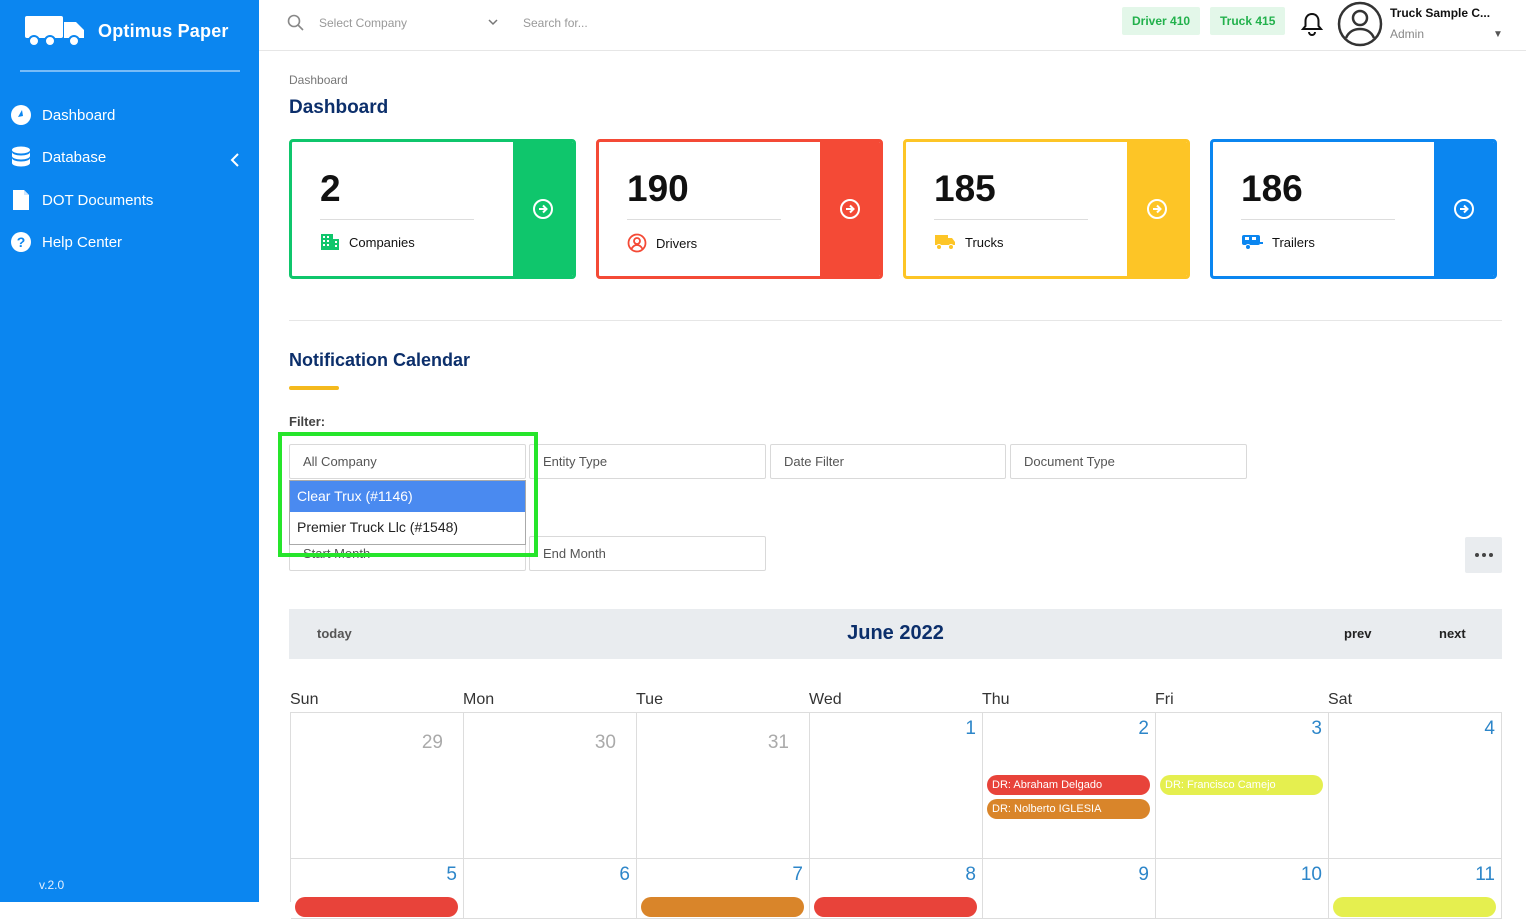 The image size is (1526, 919). I want to click on sidebar-item-help-center: ? Help Center, so click(66, 242).